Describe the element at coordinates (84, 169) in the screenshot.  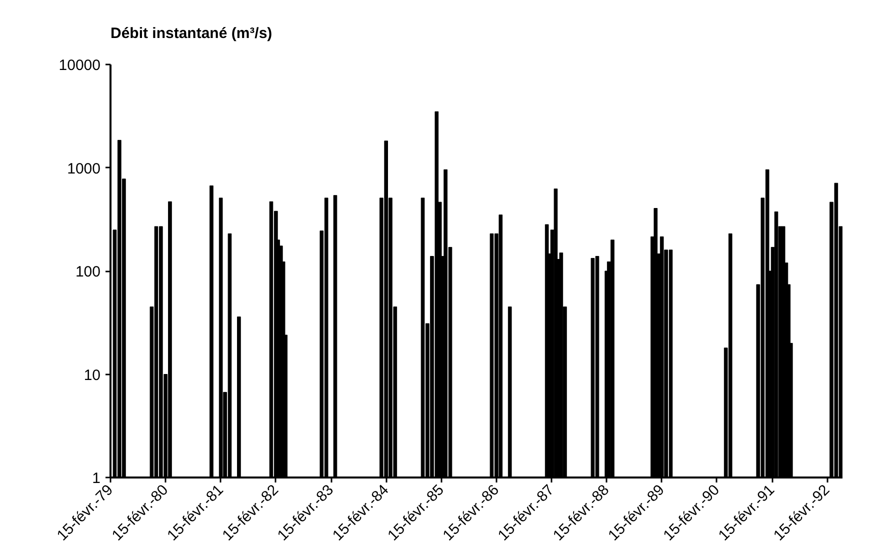
I see `y-tick-label: 1000` at that location.